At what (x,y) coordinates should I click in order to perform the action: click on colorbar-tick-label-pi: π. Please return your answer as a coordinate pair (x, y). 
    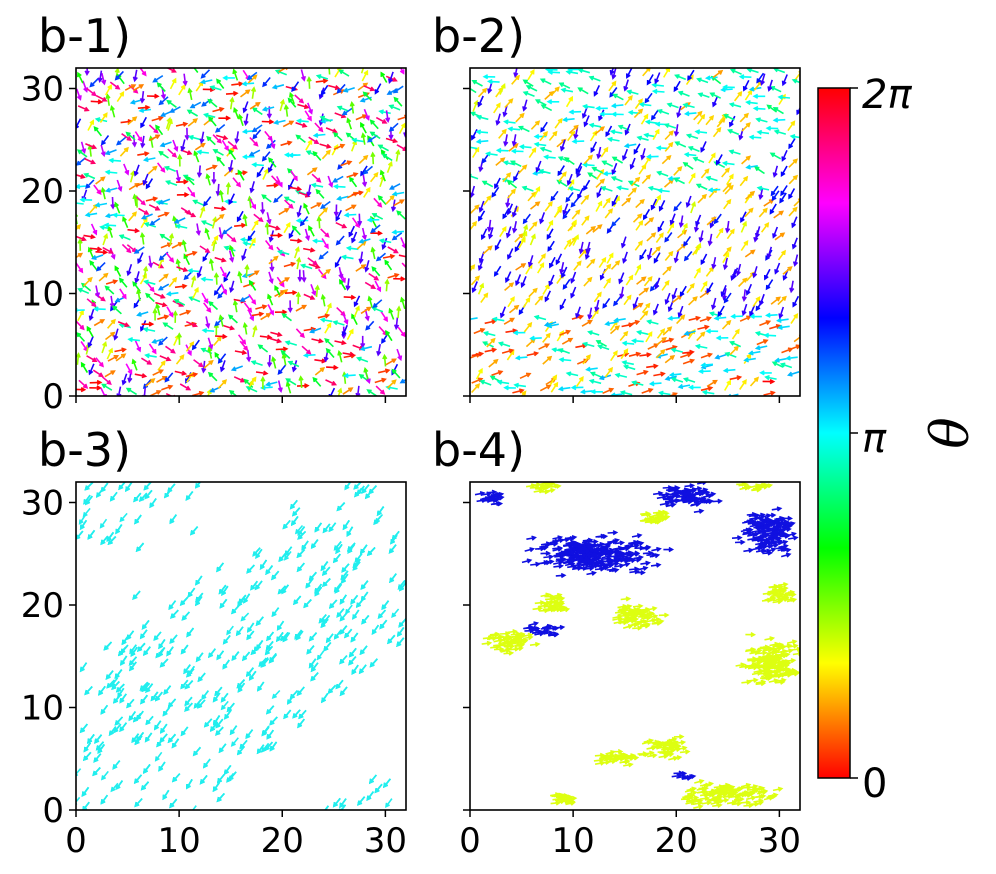
    Looking at the image, I should click on (874, 439).